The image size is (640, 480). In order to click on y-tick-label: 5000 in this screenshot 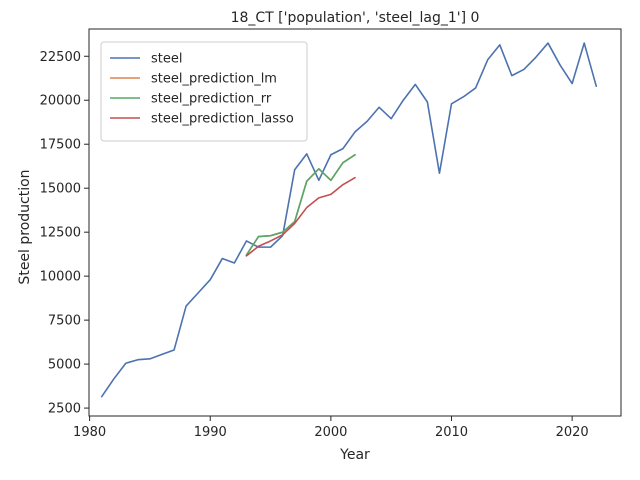, I will do `click(64, 365)`.